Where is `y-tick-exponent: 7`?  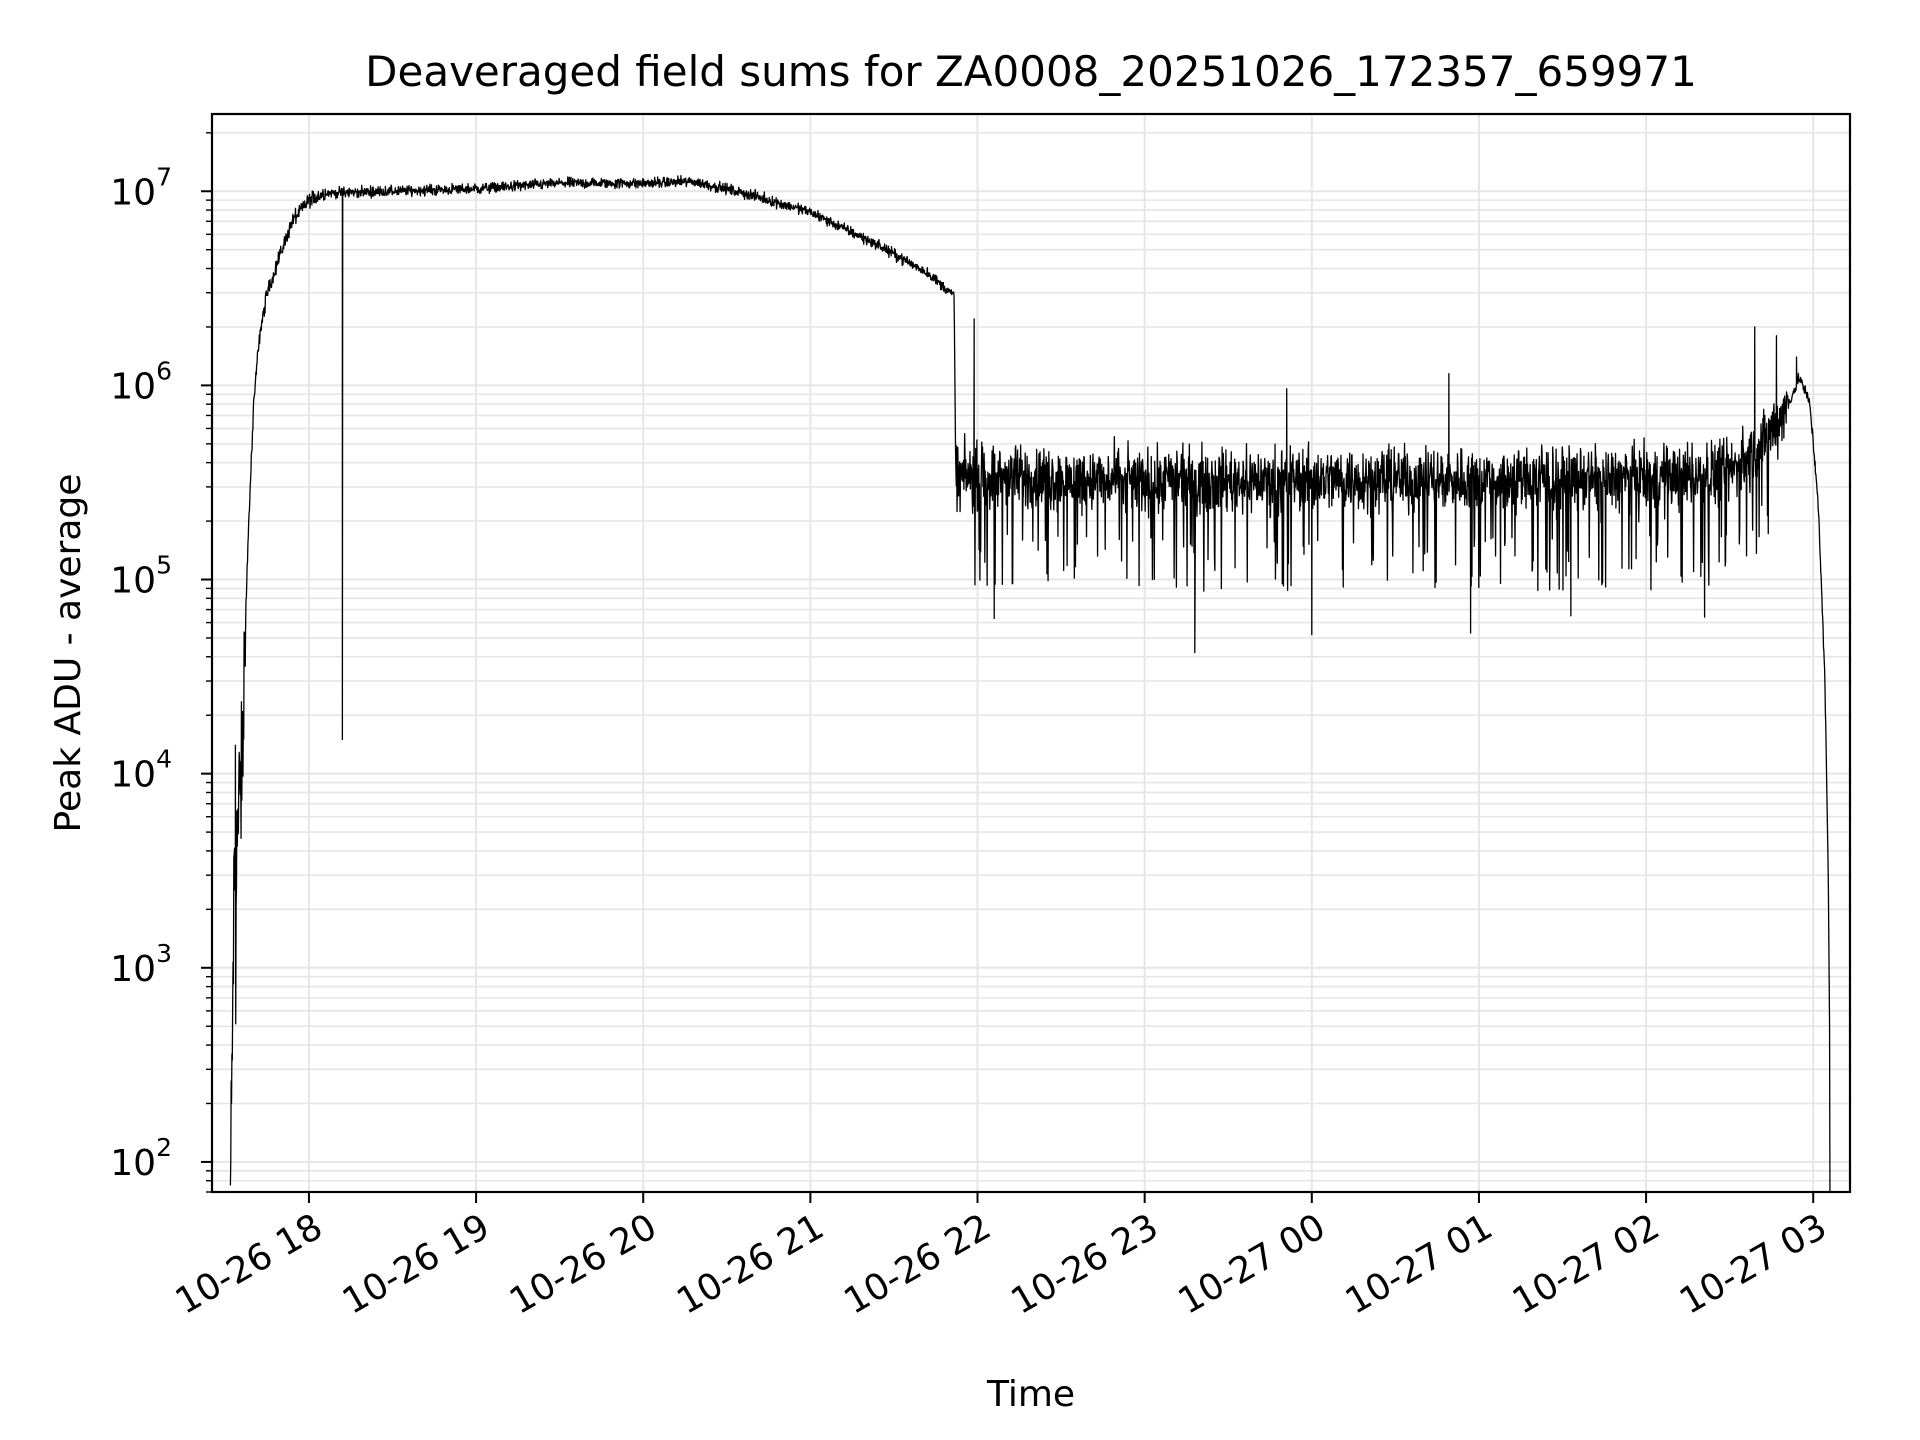
y-tick-exponent: 7 is located at coordinates (164, 176).